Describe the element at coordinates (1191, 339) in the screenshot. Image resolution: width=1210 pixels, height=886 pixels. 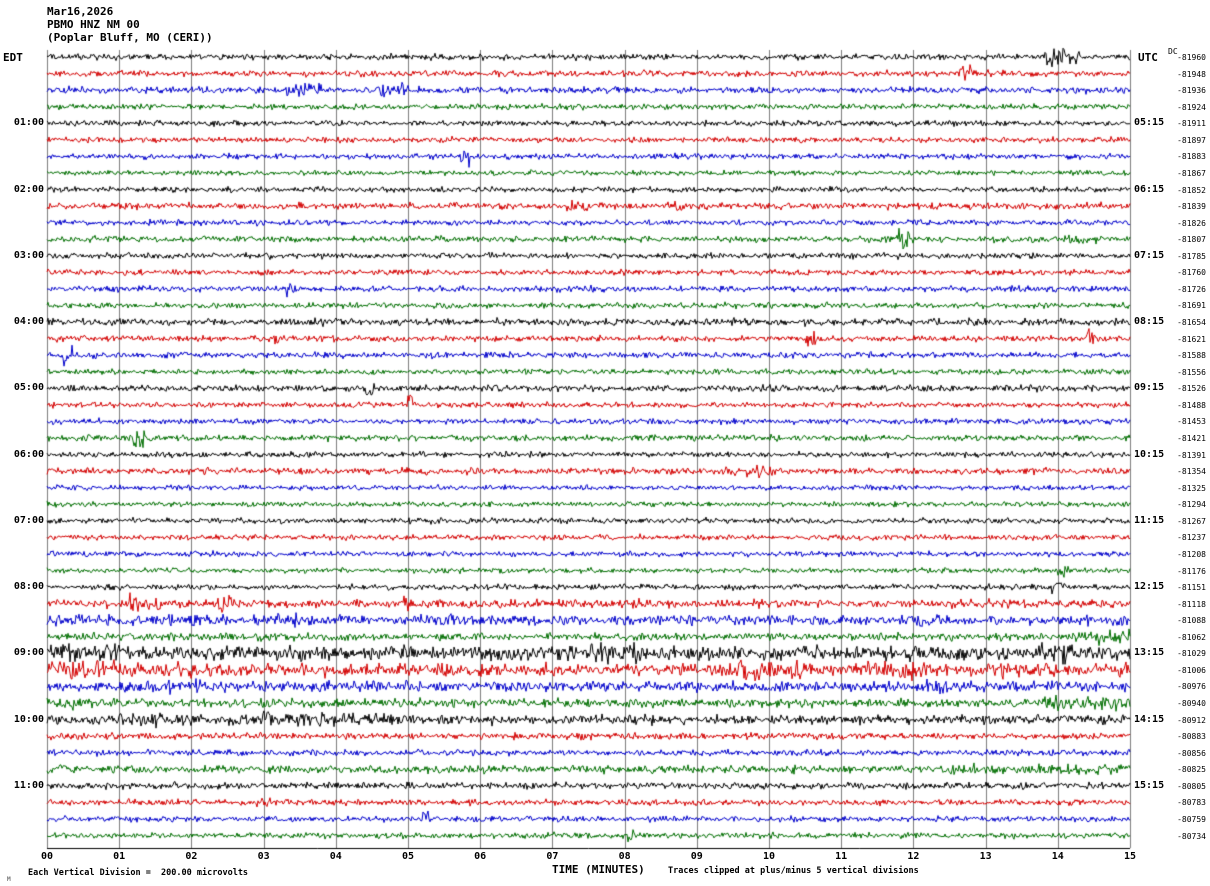
I see `dc-value-label: -81621` at that location.